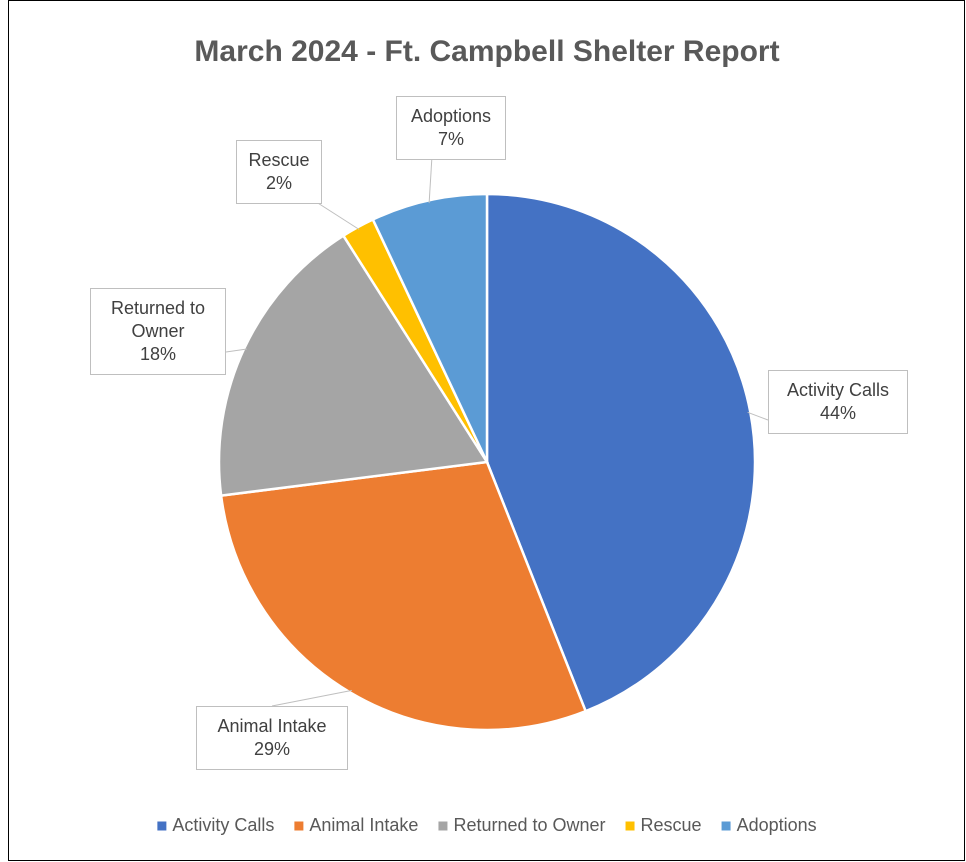 This screenshot has height=862, width=966. What do you see at coordinates (158, 354) in the screenshot?
I see `data-label-value: 18%` at bounding box center [158, 354].